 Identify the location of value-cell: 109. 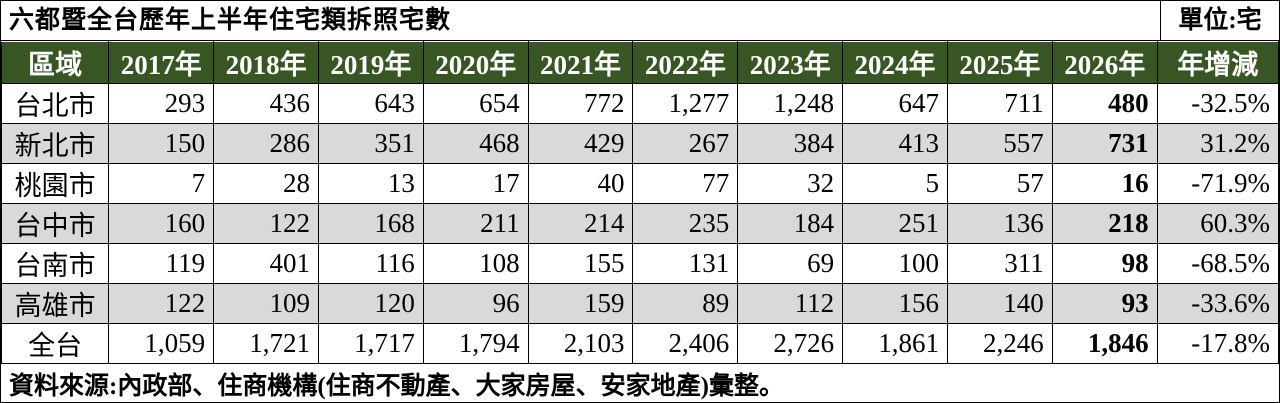
(266, 303).